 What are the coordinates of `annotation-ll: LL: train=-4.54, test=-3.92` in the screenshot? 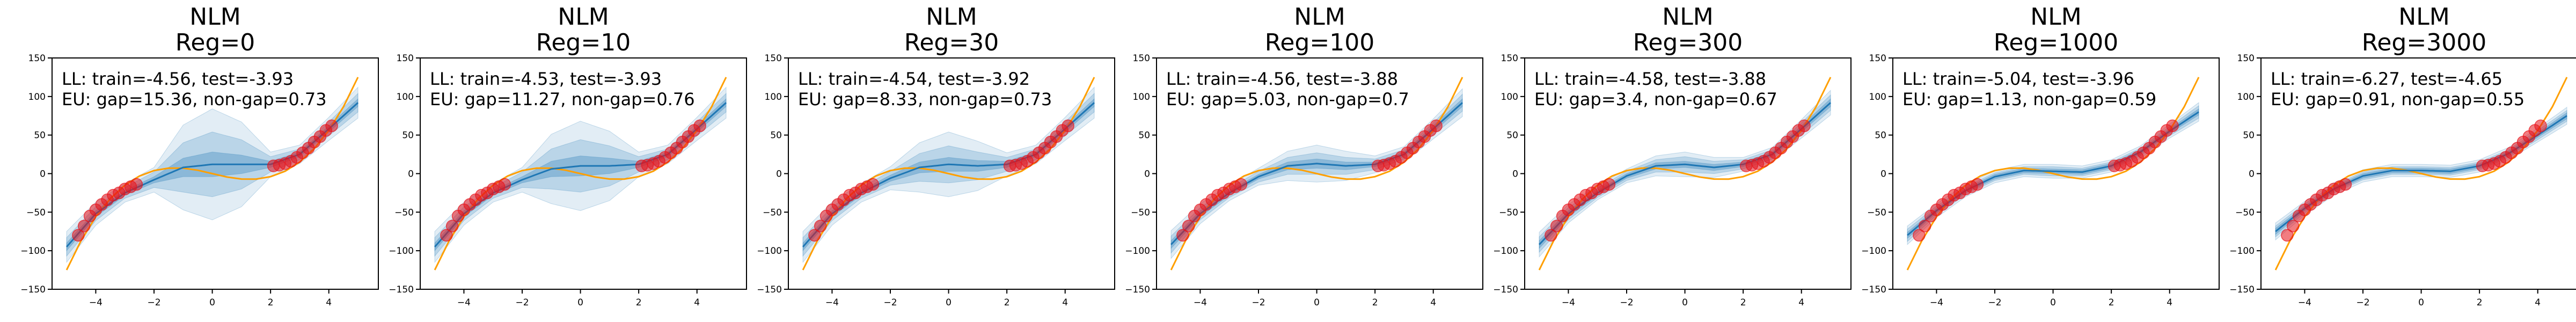 It's located at (914, 79).